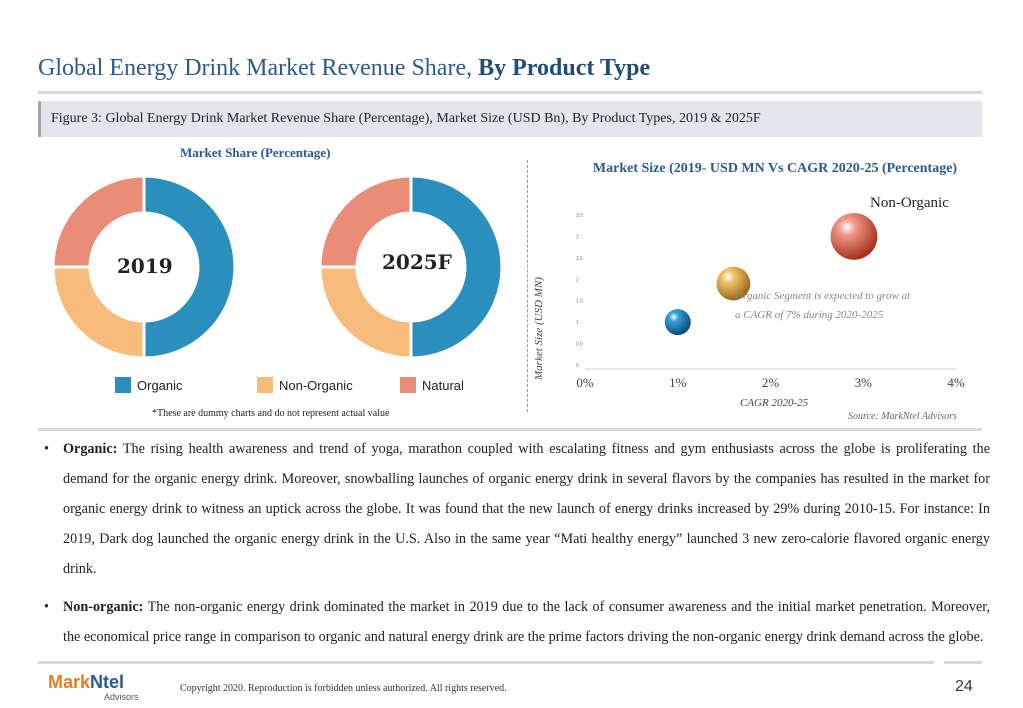 The width and height of the screenshot is (1023, 708). I want to click on bullet-term: Organic:, so click(90, 449).